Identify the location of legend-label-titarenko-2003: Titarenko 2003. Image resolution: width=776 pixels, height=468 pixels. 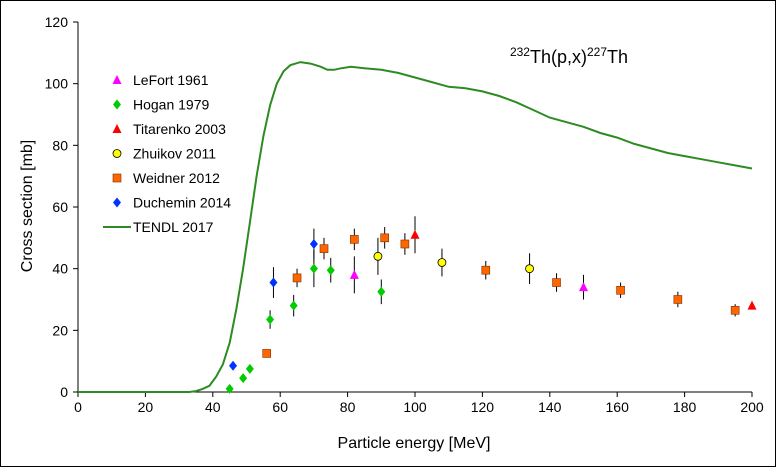
(179, 129).